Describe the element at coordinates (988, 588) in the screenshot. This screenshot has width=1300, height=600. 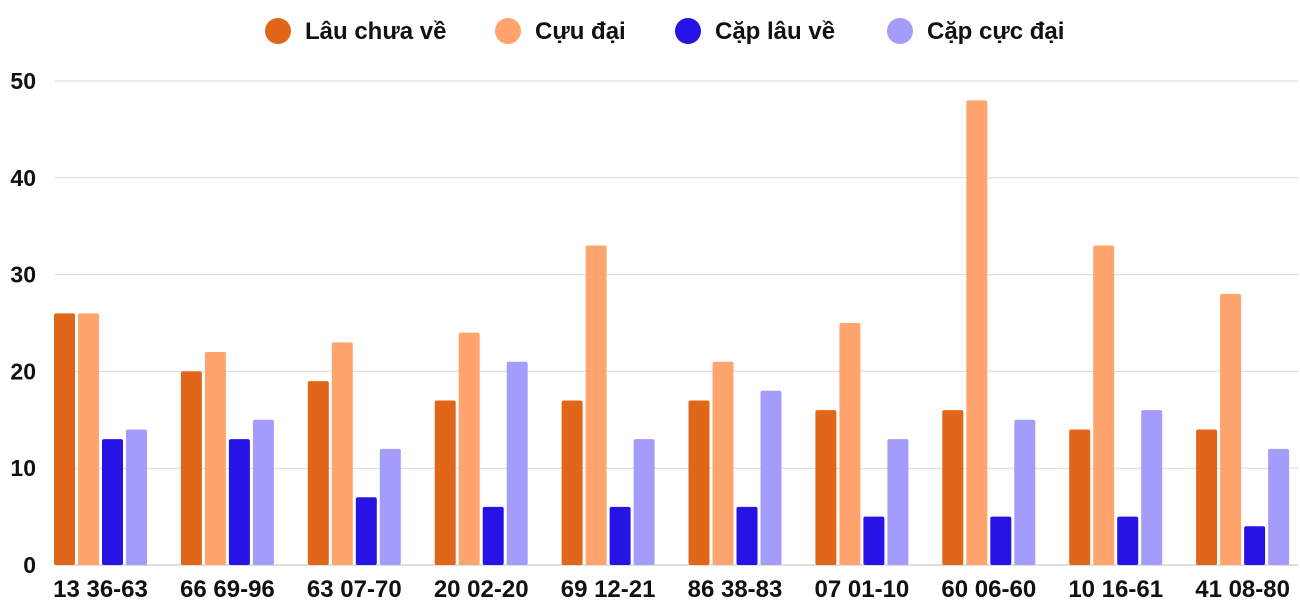
I see `x-tick-label: 60 06-60` at that location.